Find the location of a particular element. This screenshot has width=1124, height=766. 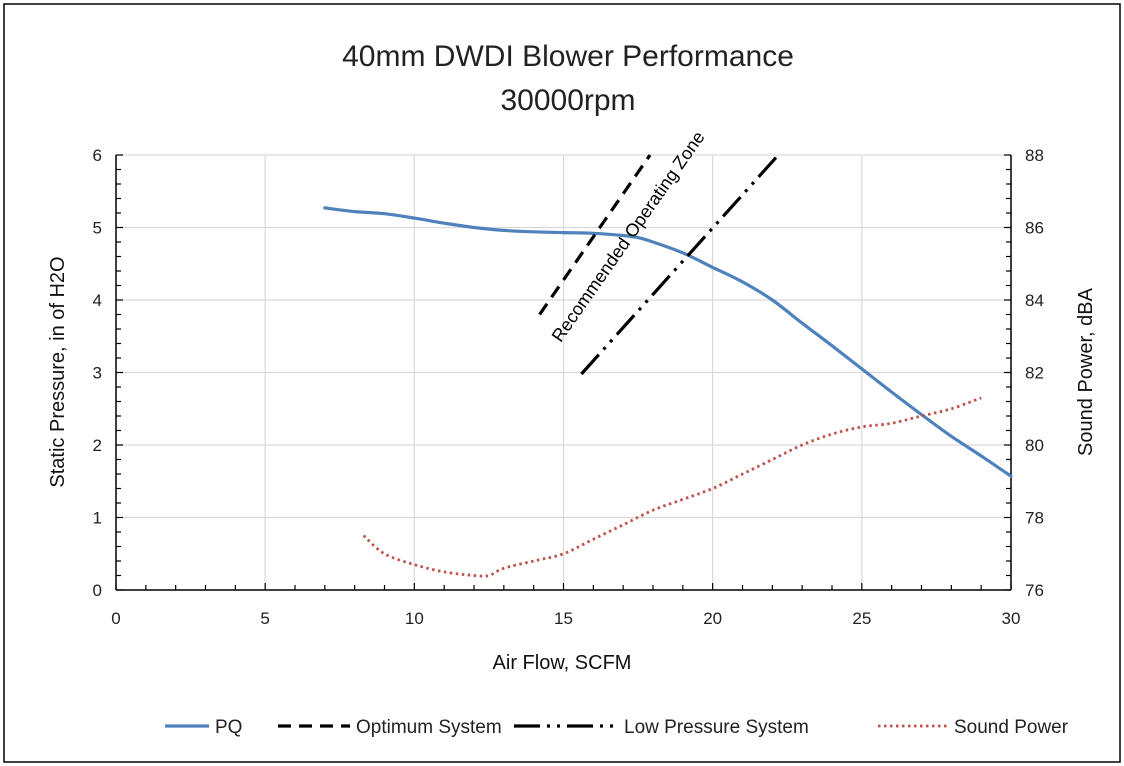

y2-tick-label: 78 is located at coordinates (1034, 518).